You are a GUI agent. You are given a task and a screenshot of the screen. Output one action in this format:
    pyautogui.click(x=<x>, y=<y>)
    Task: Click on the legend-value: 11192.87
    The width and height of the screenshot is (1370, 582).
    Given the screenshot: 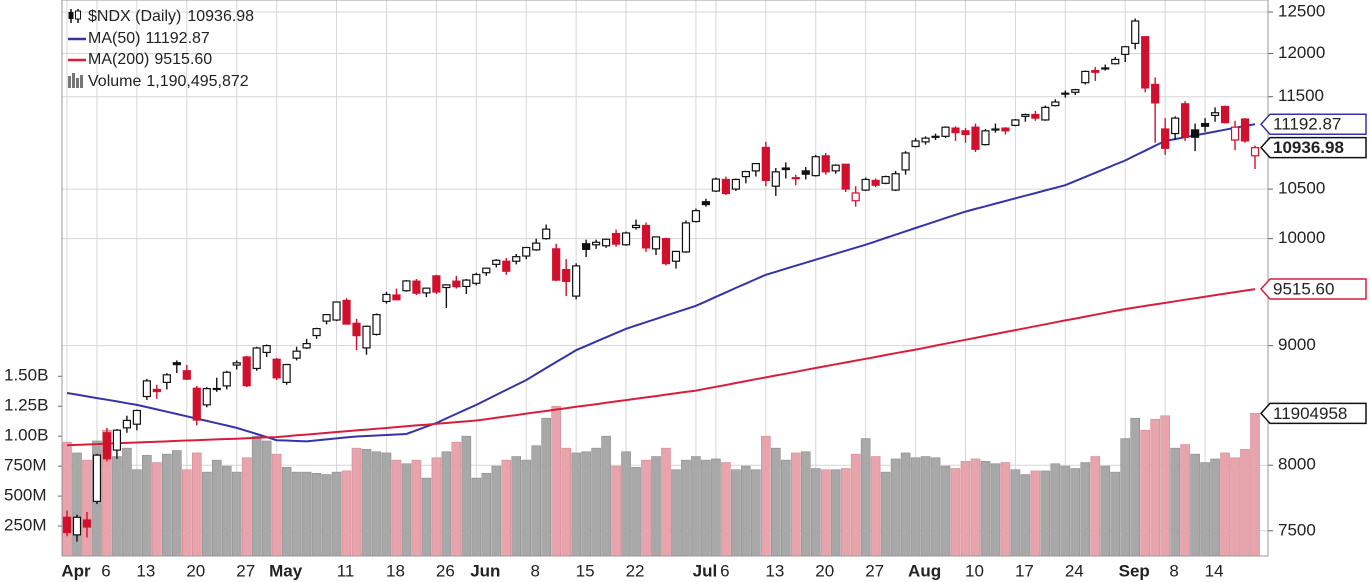 What is the action you would take?
    pyautogui.click(x=177, y=38)
    